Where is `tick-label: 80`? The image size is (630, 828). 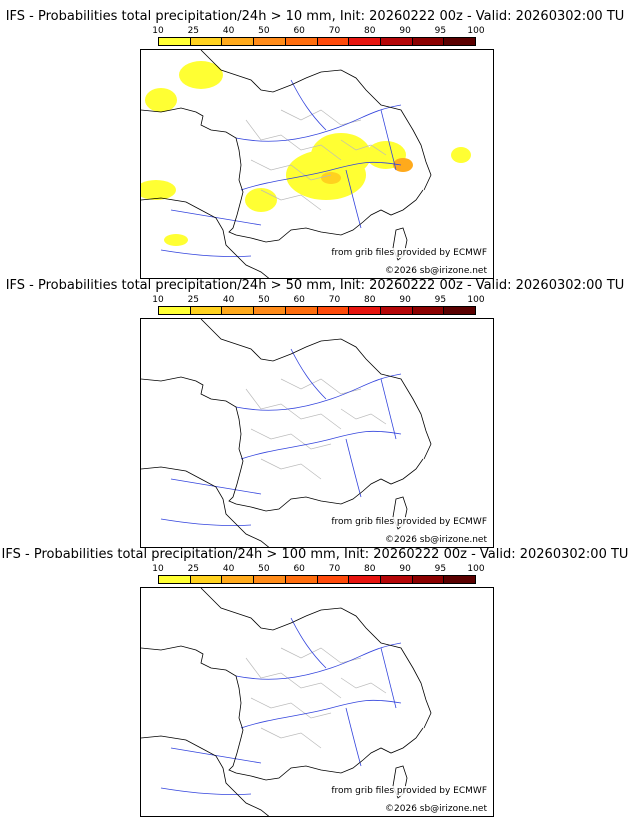
tick-label: 80 is located at coordinates (370, 569).